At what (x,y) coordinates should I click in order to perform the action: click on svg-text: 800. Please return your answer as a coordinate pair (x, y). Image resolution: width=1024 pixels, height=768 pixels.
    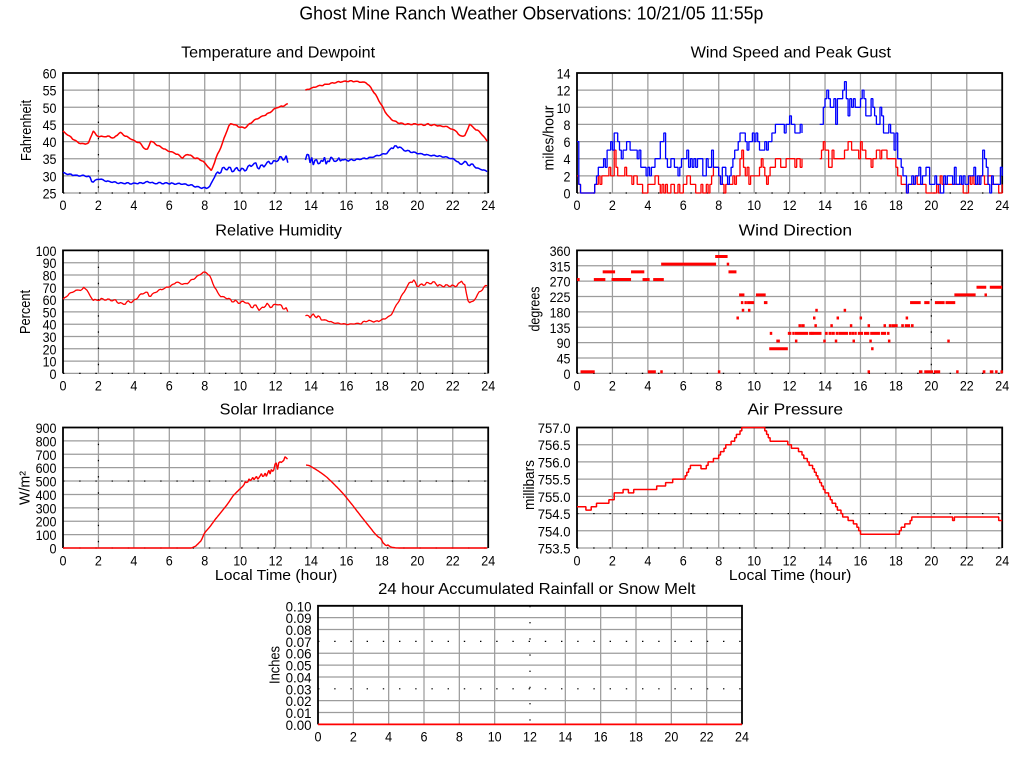
    Looking at the image, I should click on (46, 441).